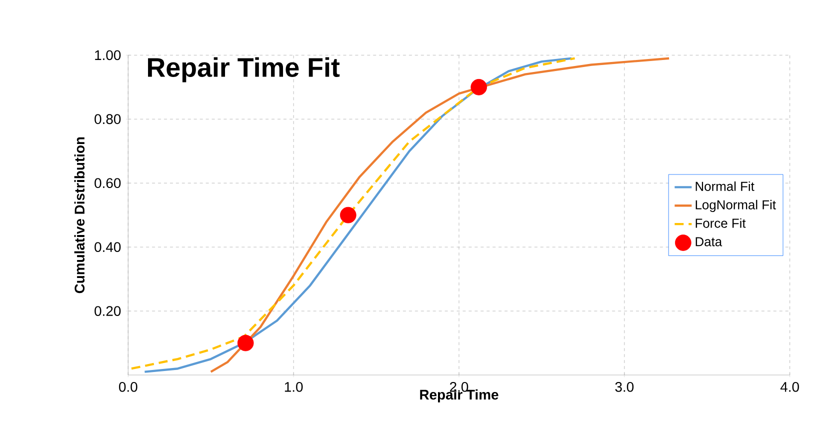 This screenshot has width=830, height=439. What do you see at coordinates (721, 223) in the screenshot?
I see `legend-label: Force Fit` at bounding box center [721, 223].